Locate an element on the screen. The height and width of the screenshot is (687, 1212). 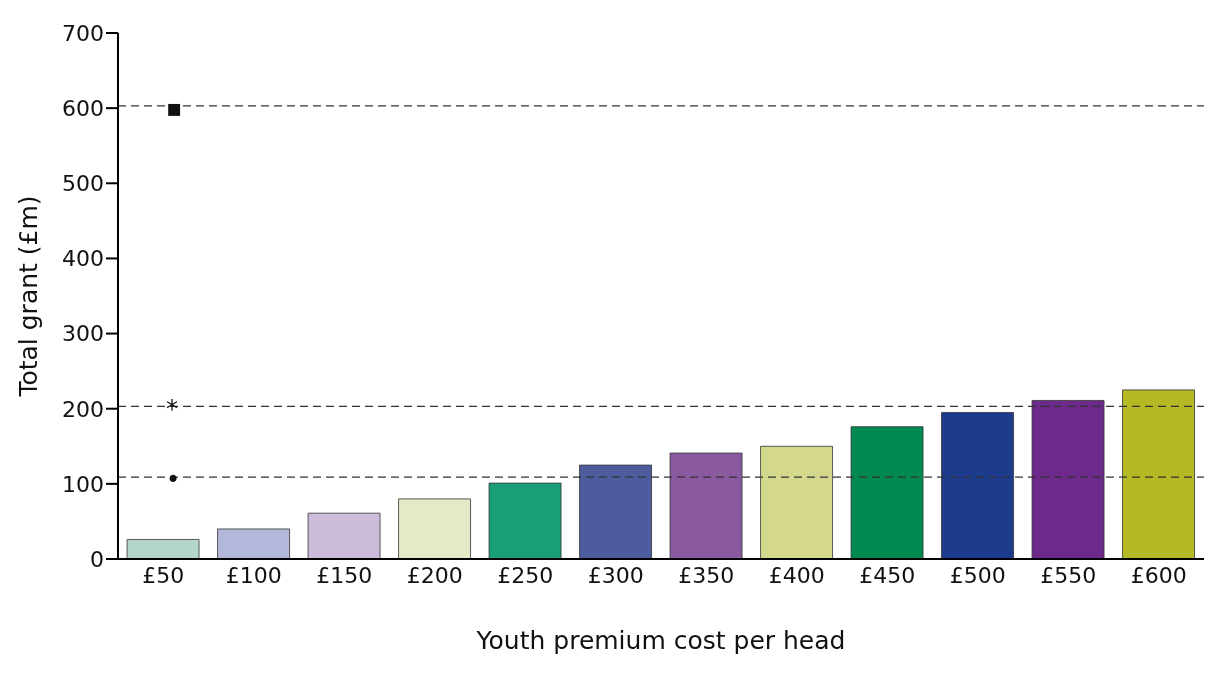
x-tick-label: £150 is located at coordinates (344, 575).